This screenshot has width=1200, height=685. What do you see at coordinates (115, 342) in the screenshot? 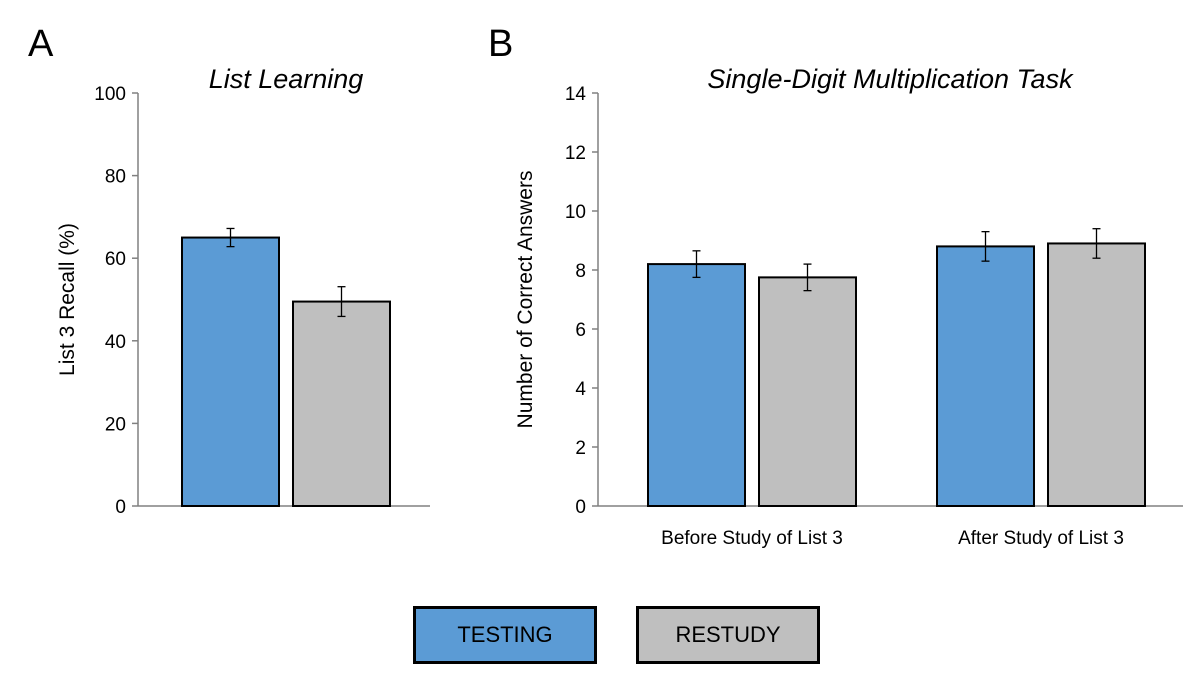
I see `y-tick-label: 40` at bounding box center [115, 342].